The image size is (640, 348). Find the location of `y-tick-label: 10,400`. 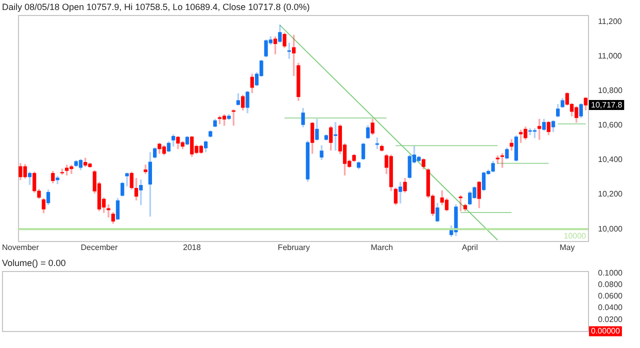

y-tick-label: 10,400 is located at coordinates (611, 159).